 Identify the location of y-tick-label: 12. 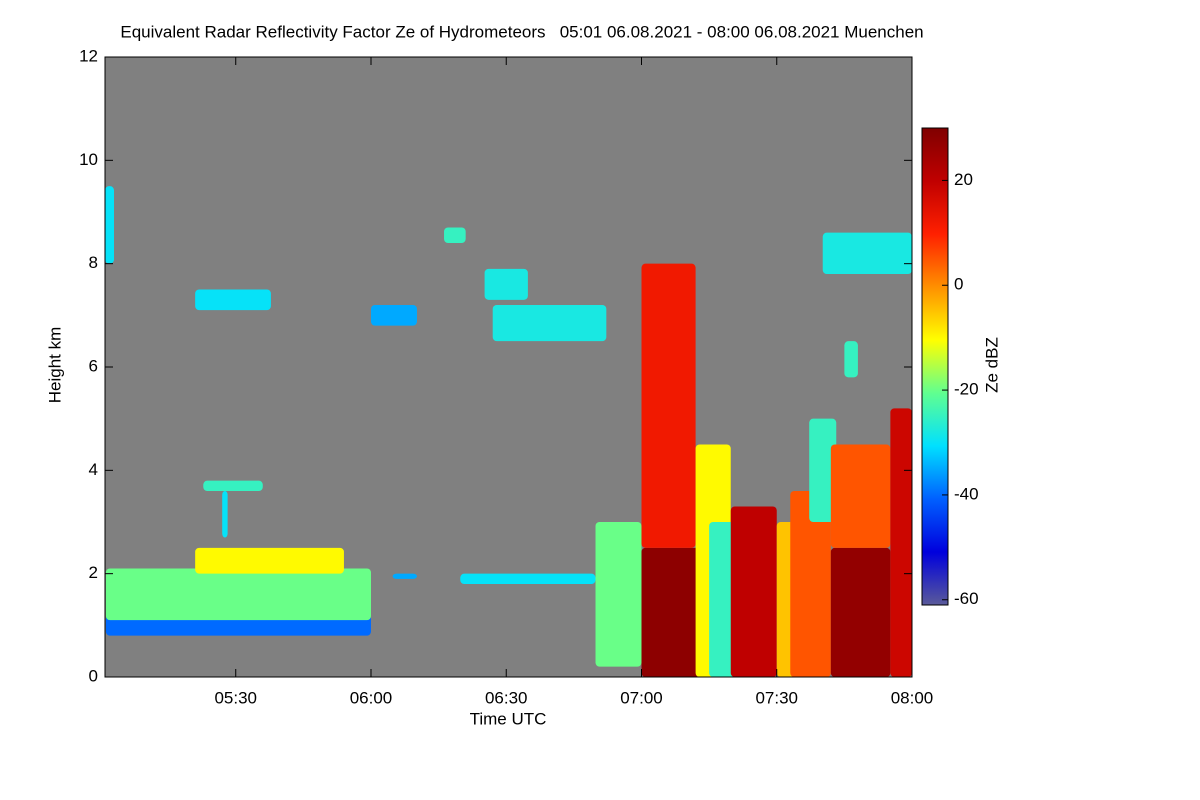
(88, 55).